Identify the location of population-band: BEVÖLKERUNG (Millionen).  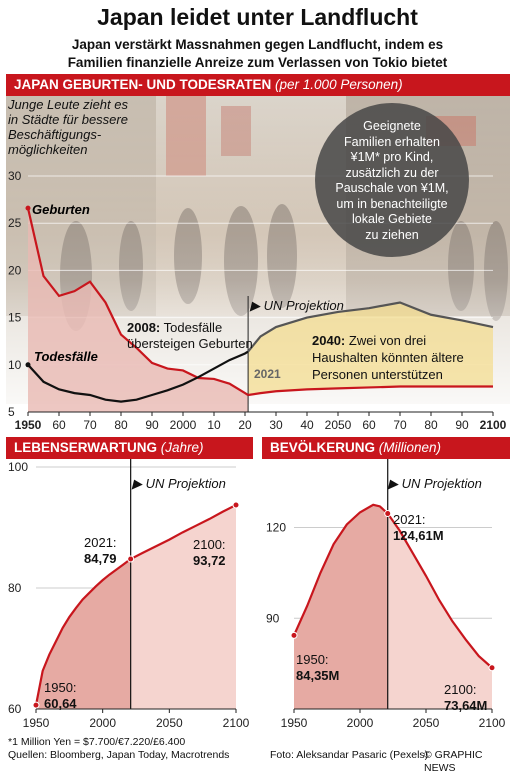
(386, 448).